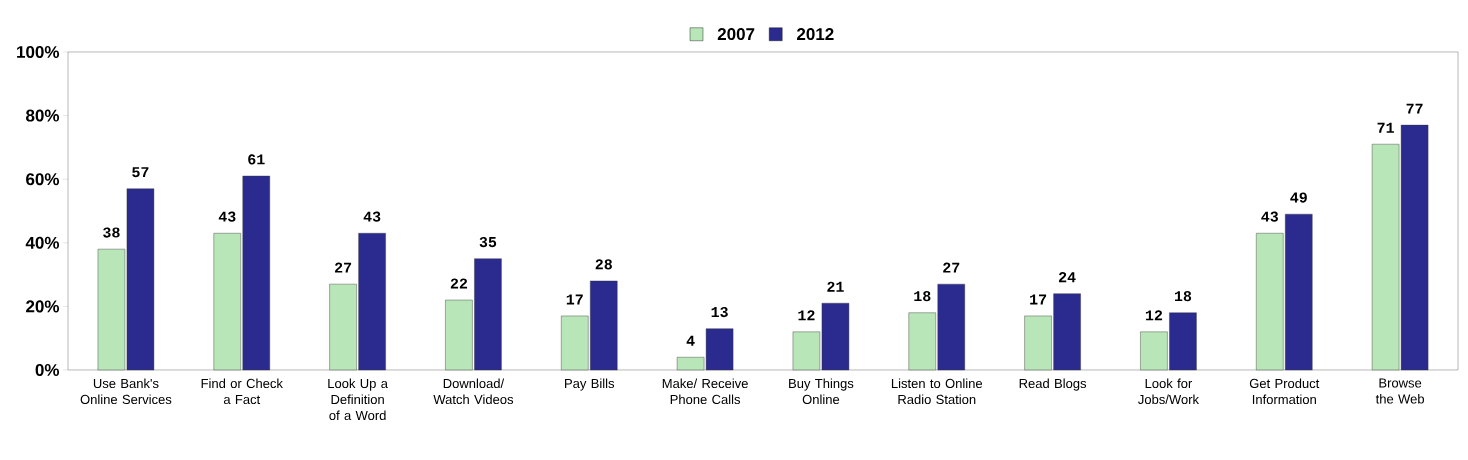 Image resolution: width=1468 pixels, height=460 pixels. What do you see at coordinates (719, 312) in the screenshot?
I see `data-label: 13` at bounding box center [719, 312].